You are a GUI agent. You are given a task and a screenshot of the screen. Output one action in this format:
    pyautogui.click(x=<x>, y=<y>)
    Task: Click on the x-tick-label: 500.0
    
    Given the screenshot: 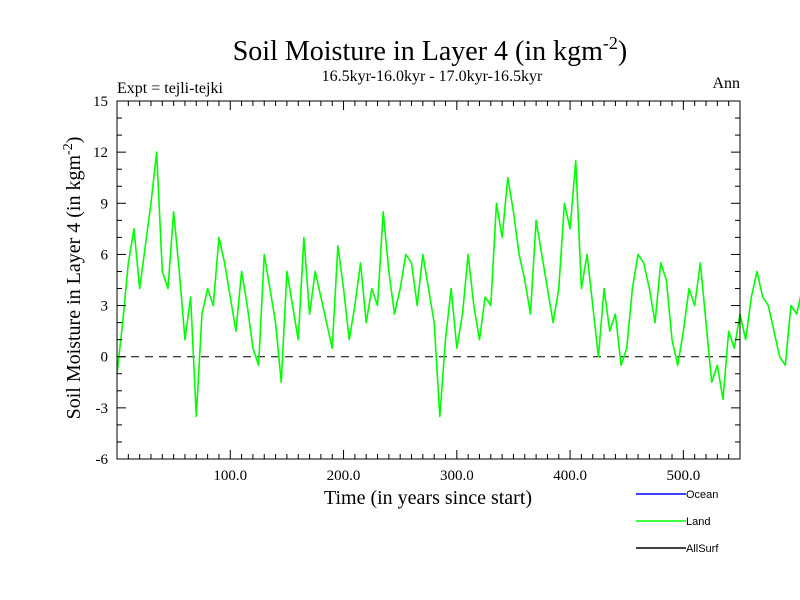 What is the action you would take?
    pyautogui.click(x=683, y=476)
    